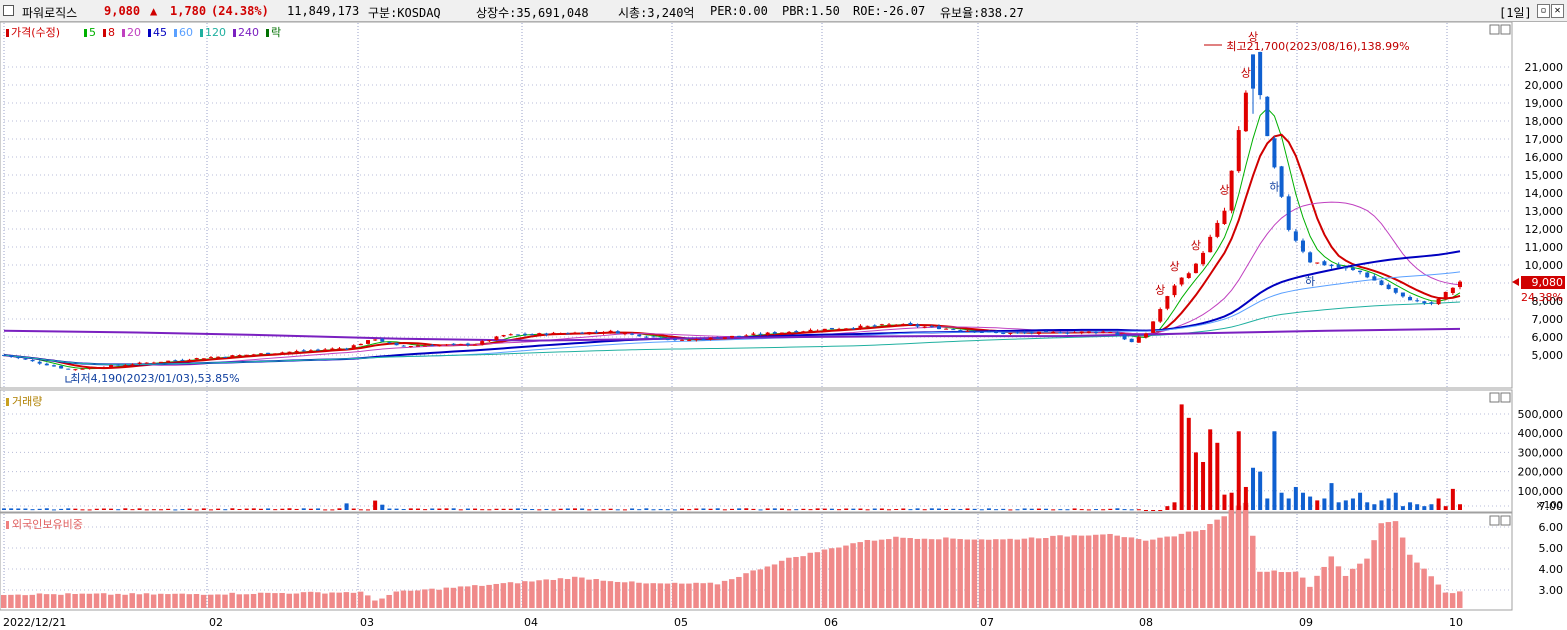 Image resolution: width=1567 pixels, height=630 pixels. What do you see at coordinates (1551, 590) in the screenshot?
I see `foreign-y-tick: 3.00` at bounding box center [1551, 590].